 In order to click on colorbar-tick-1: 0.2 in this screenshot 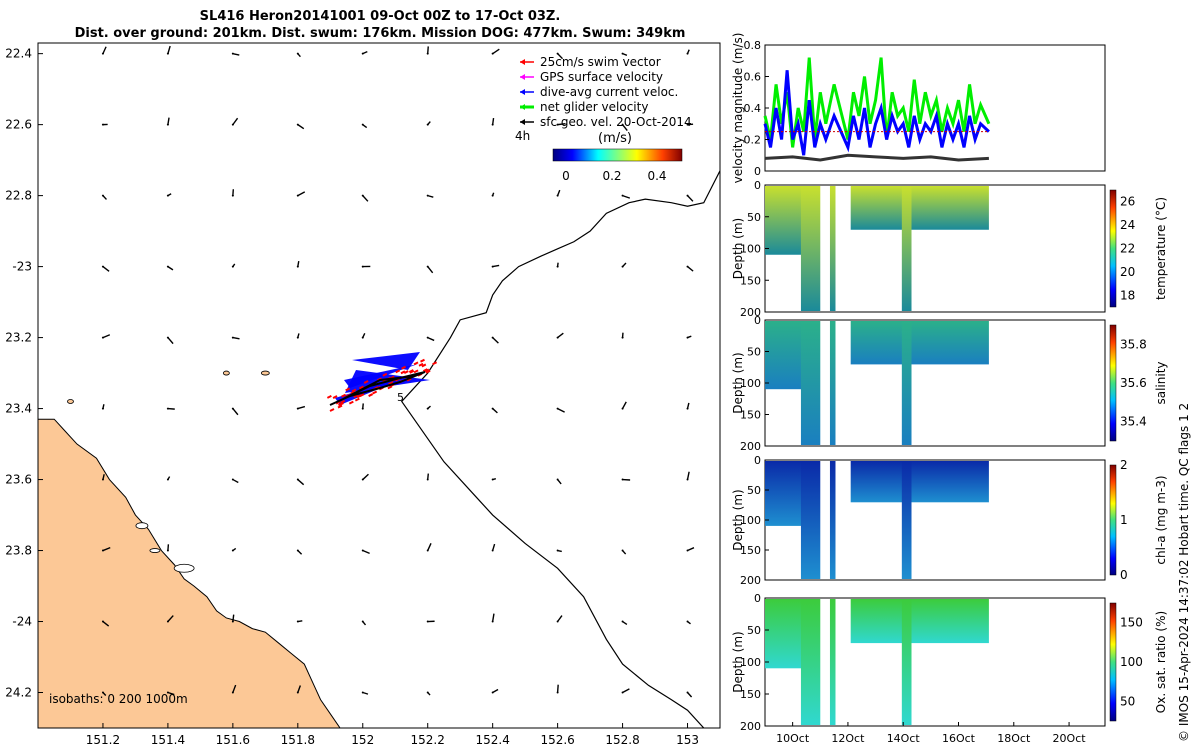, I will do `click(611, 176)`.